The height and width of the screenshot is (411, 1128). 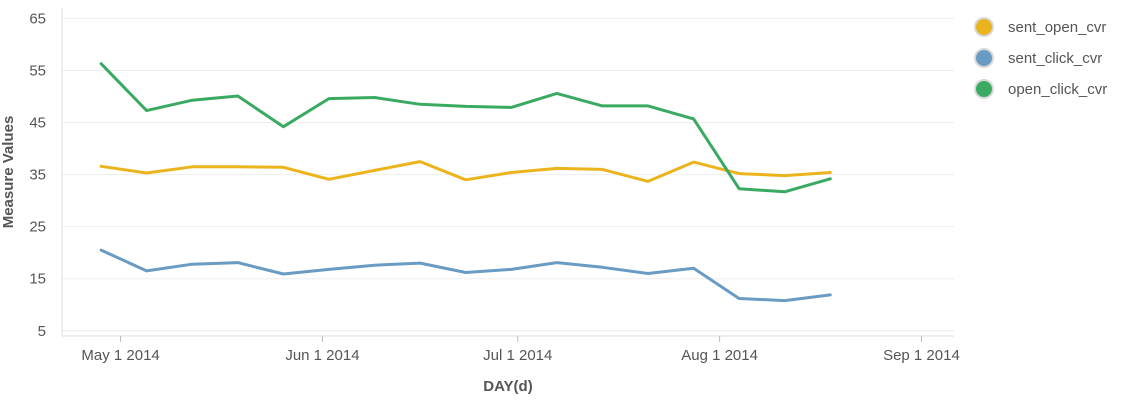 What do you see at coordinates (719, 355) in the screenshot?
I see `x-tick-label: Aug 1 2014` at bounding box center [719, 355].